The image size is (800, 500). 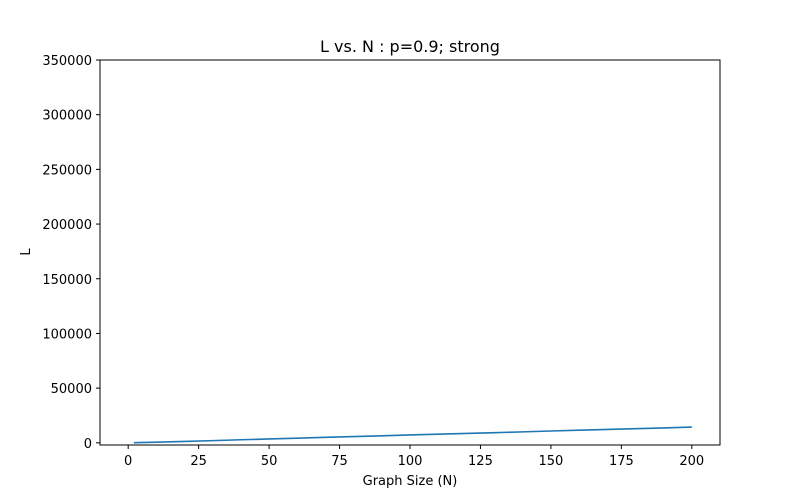 I want to click on x-tick-label: 75, so click(x=339, y=461).